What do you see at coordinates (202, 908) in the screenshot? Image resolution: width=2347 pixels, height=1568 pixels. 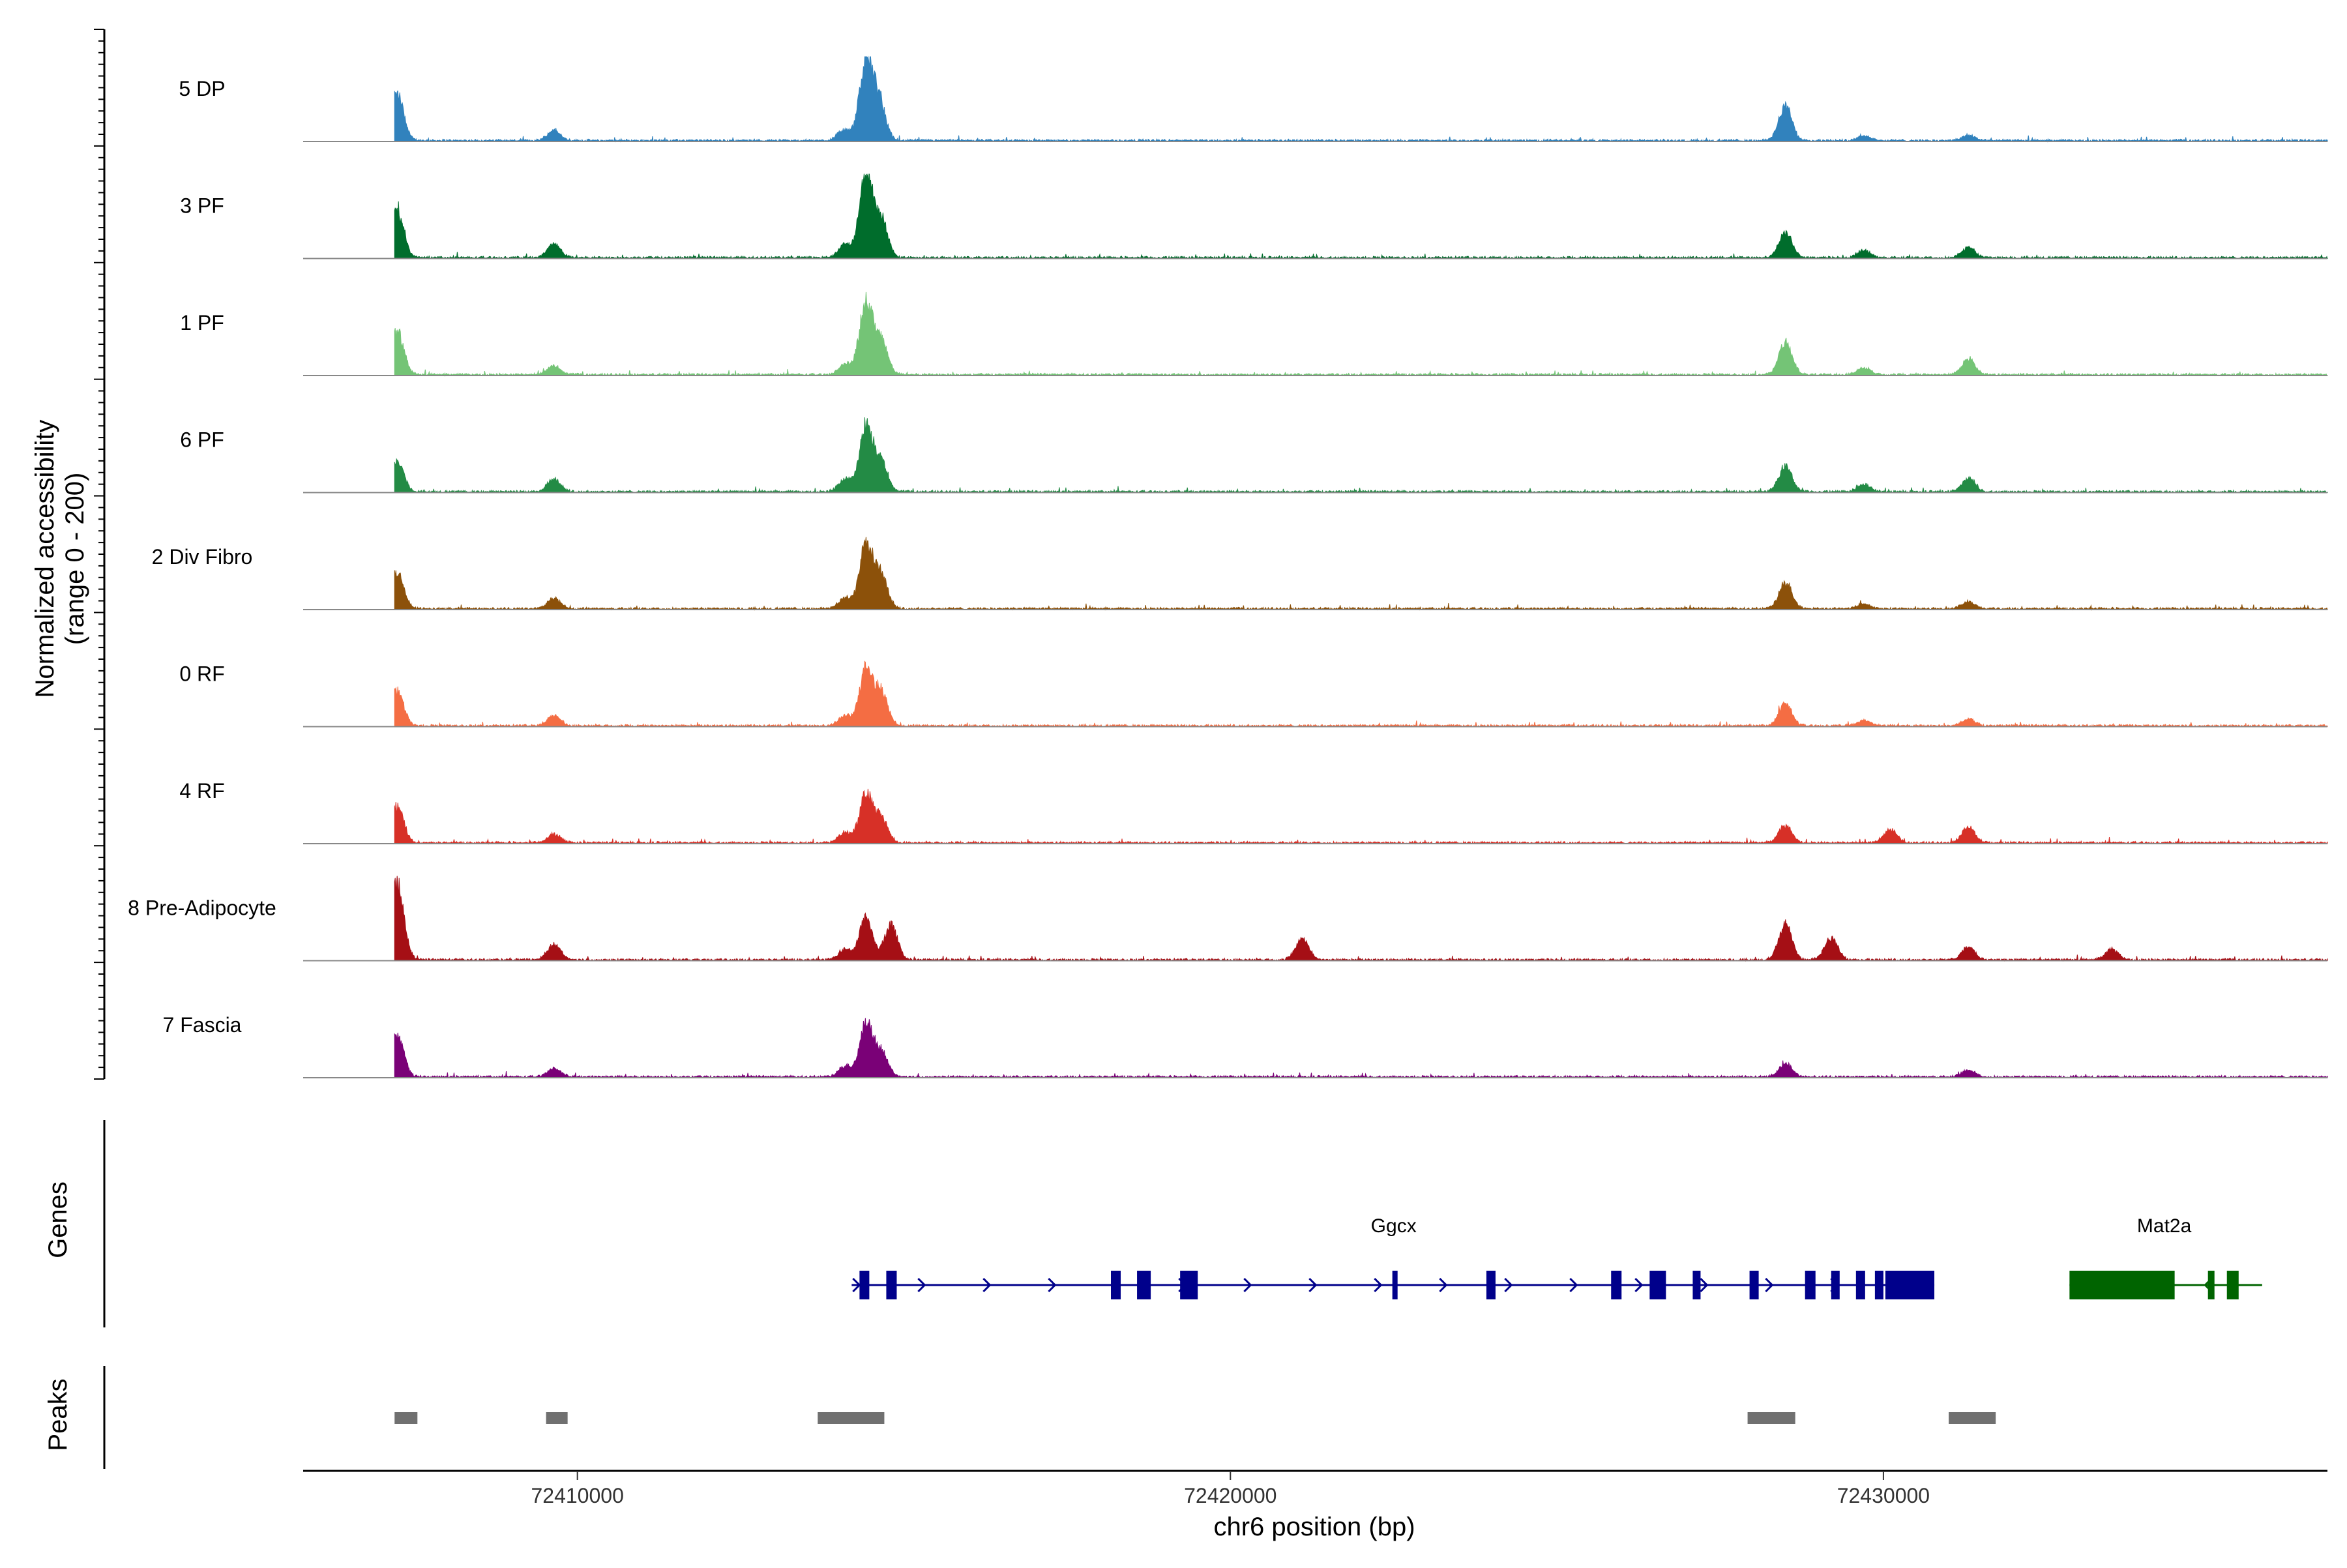 I see `track-label: 8 Pre-Adipocyte` at bounding box center [202, 908].